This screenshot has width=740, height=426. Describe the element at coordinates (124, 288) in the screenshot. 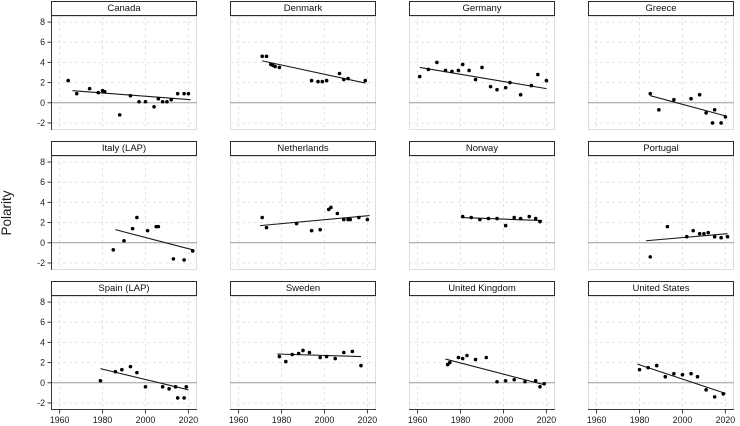

I see `facet-title: Spain (LAP)` at that location.